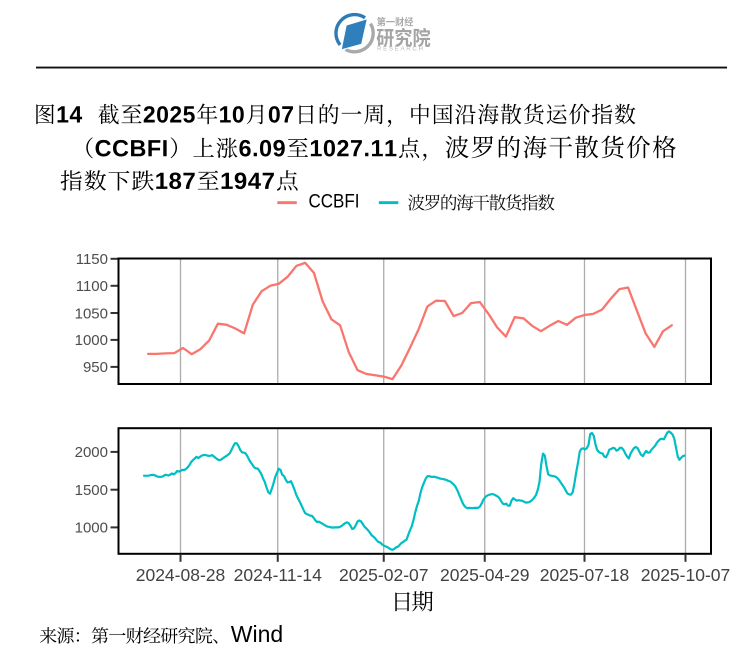  What do you see at coordinates (91, 452) in the screenshot?
I see `svg-text: 2000` at bounding box center [91, 452].